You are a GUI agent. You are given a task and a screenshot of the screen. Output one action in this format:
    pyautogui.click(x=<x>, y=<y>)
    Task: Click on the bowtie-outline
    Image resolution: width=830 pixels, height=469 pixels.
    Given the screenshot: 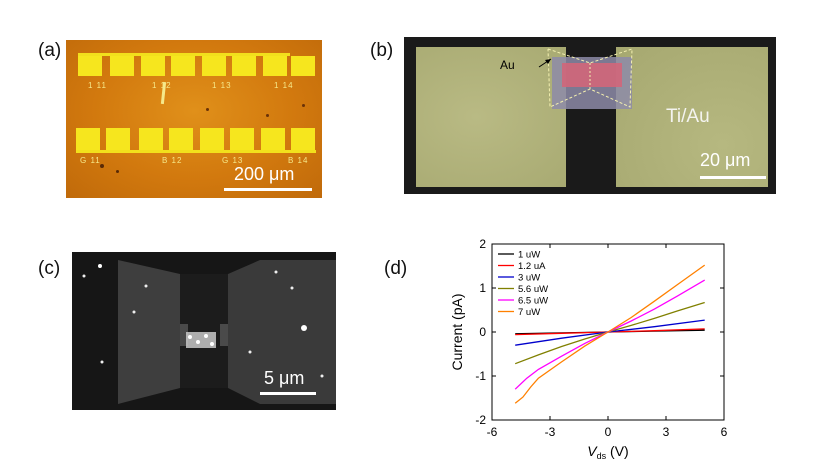 What is the action you would take?
    pyautogui.click(x=585, y=78)
    